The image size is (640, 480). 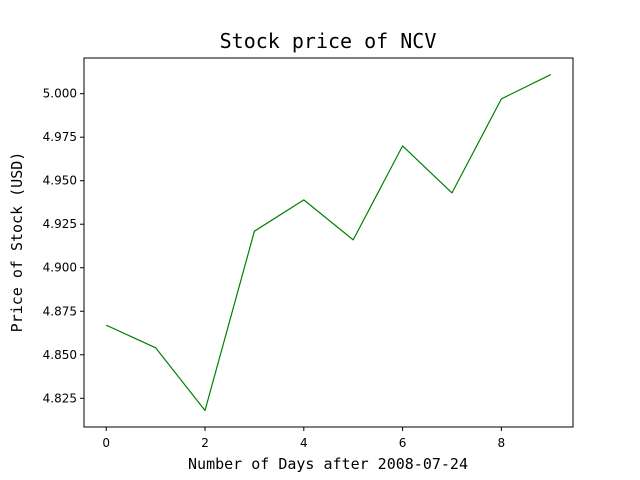 I want to click on y-tick-label: 4.900, so click(x=60, y=268).